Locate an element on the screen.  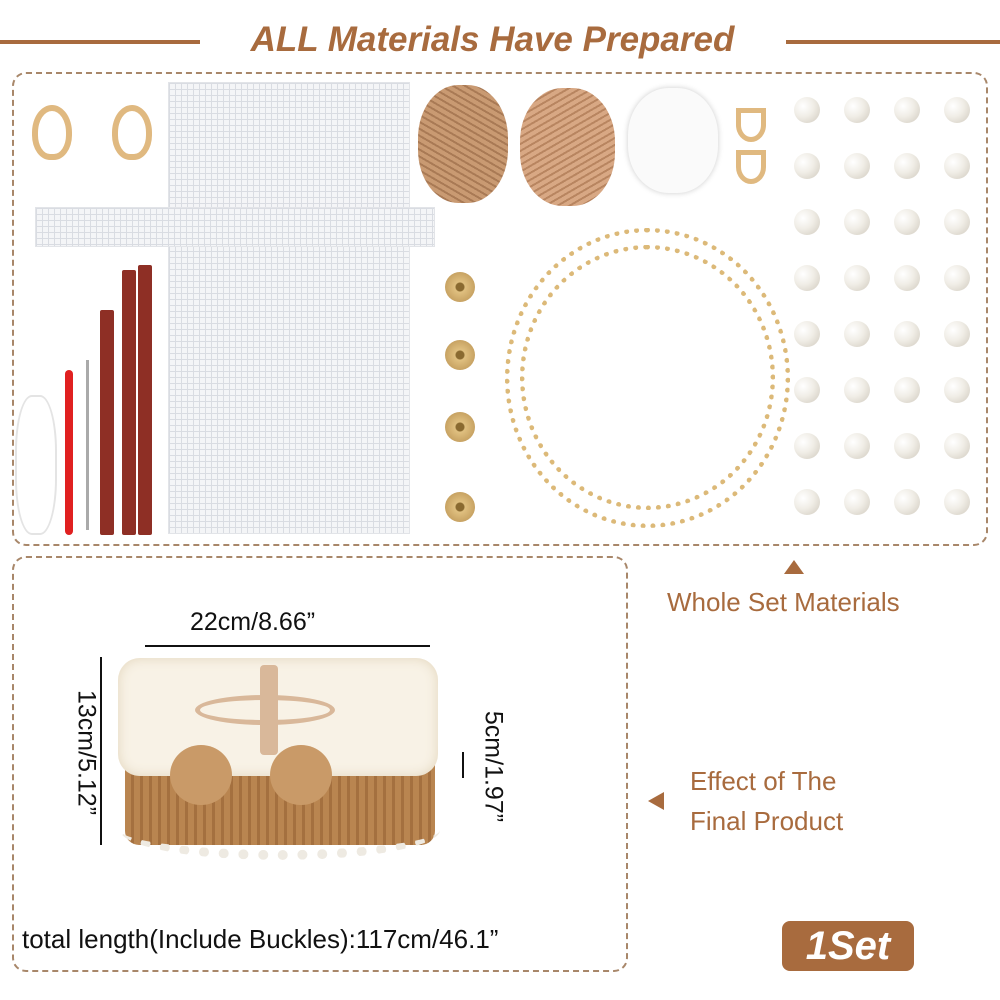
bow is located at coordinates (265, 710).